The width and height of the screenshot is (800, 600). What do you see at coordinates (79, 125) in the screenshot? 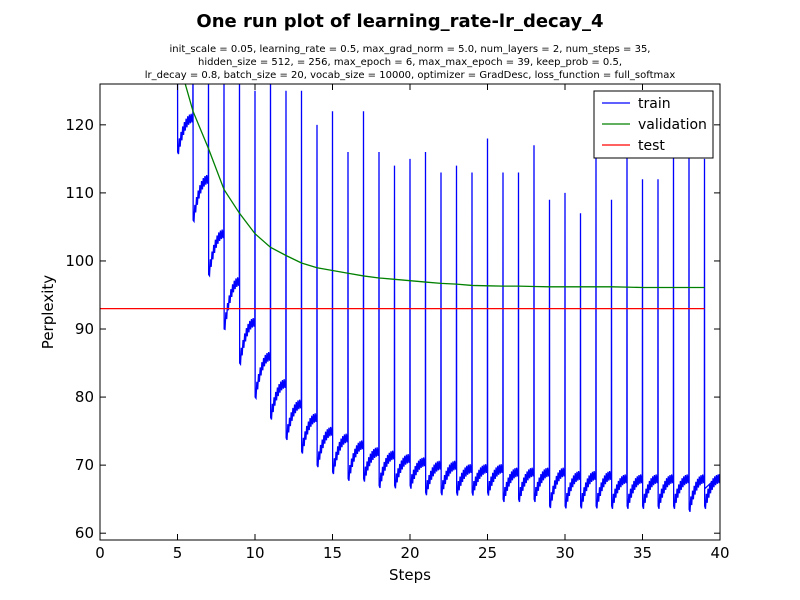
I see `y-tick-label: 120` at bounding box center [79, 125].